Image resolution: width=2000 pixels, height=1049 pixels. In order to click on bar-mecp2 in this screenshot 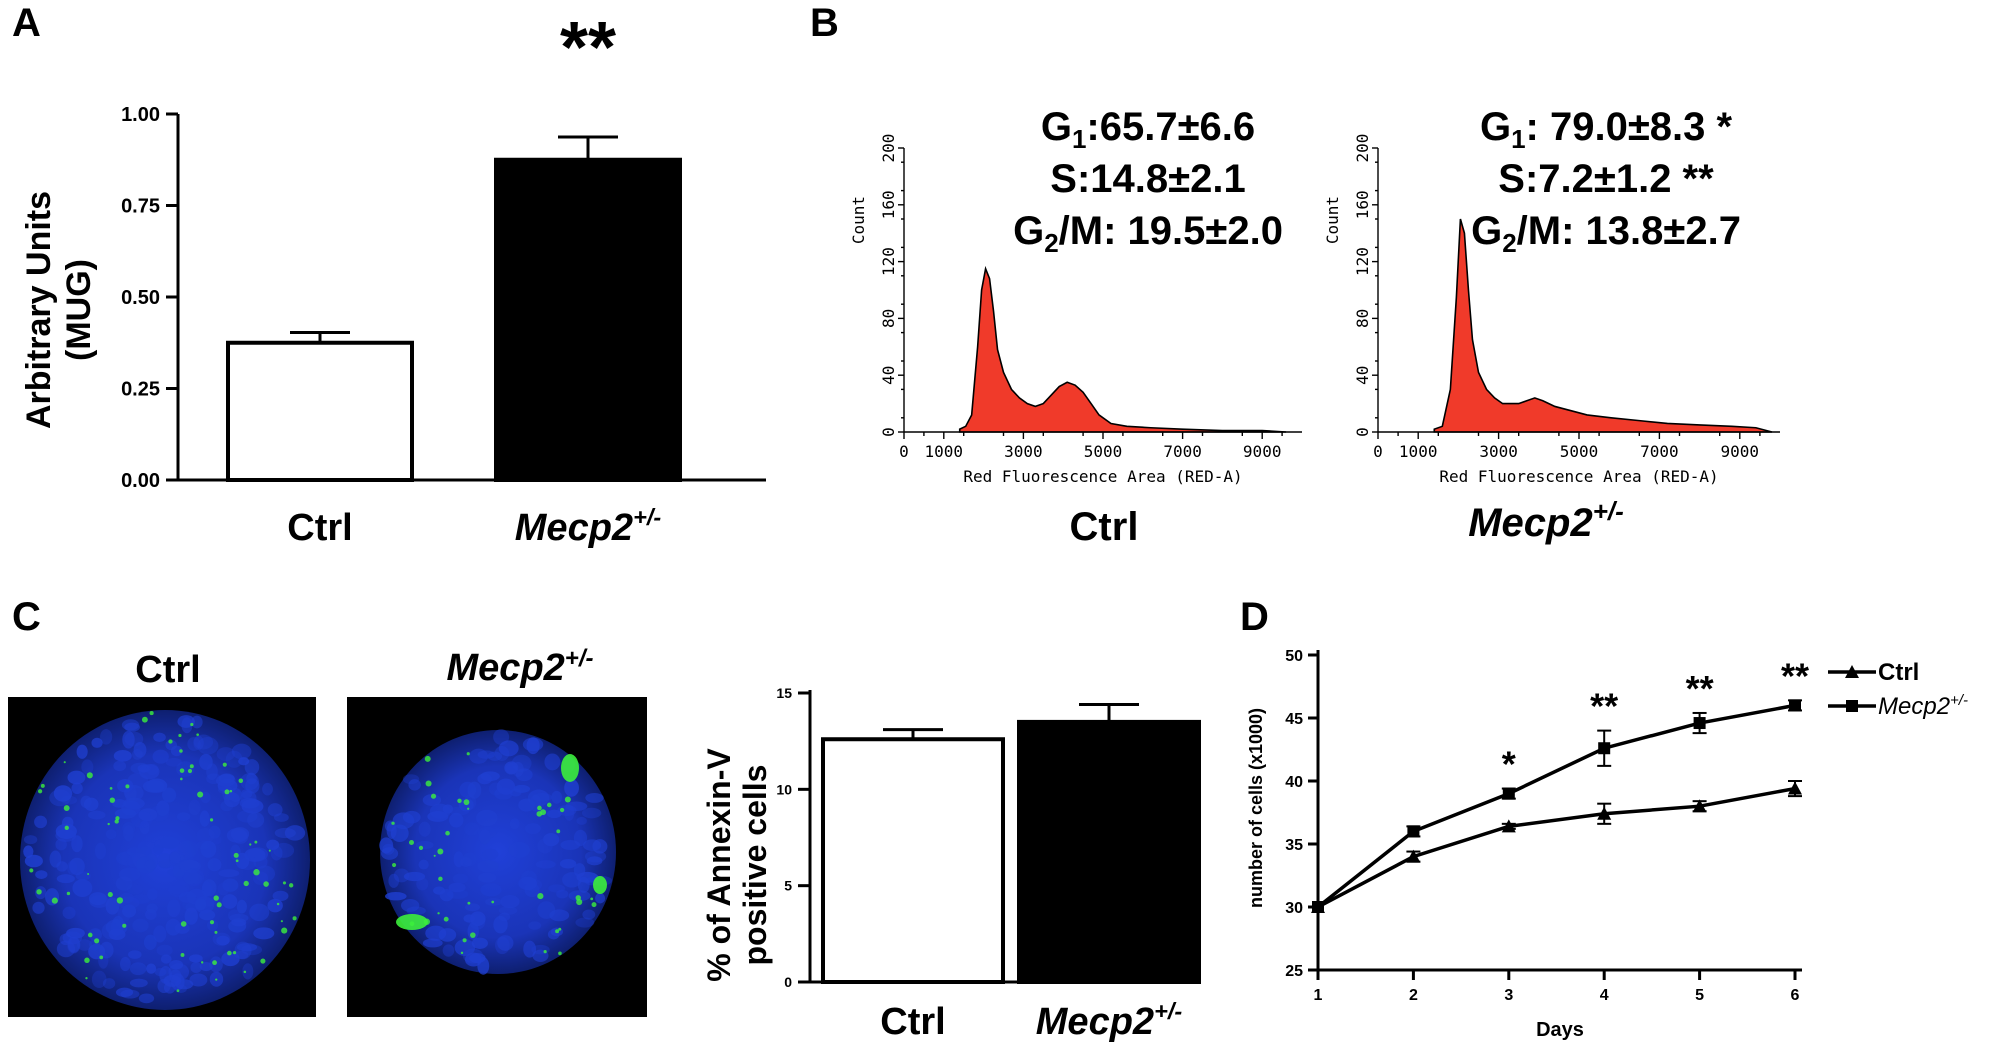, I will do `click(1109, 852)`.